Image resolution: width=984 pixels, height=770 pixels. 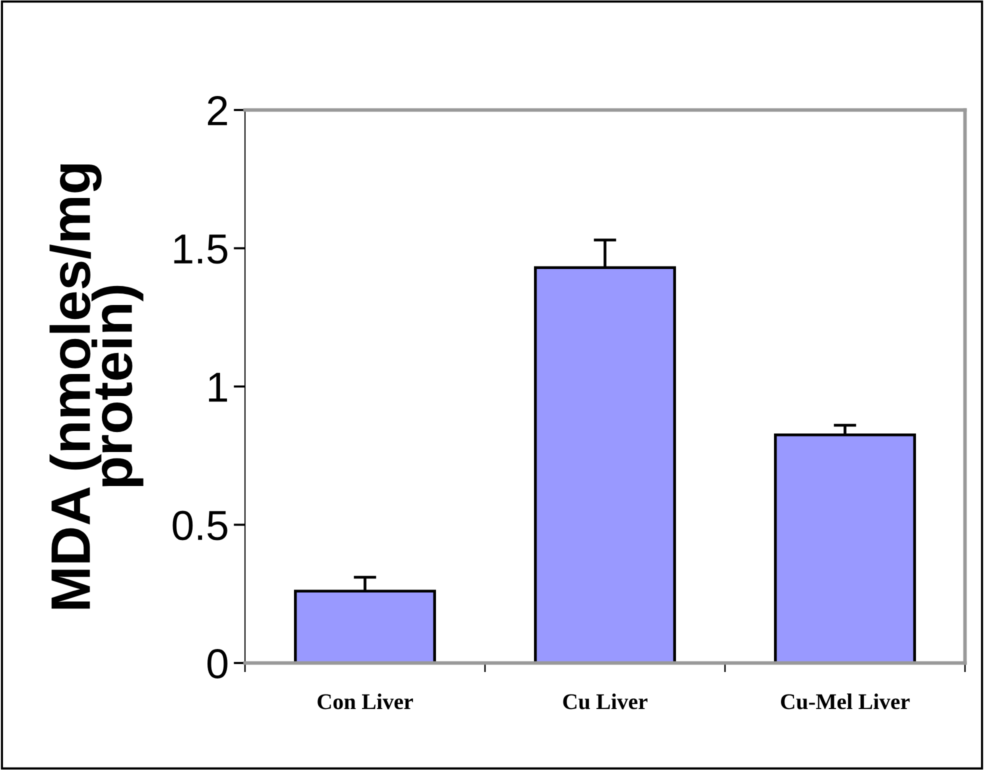 I want to click on y-tick-label: 0, so click(x=217, y=664).